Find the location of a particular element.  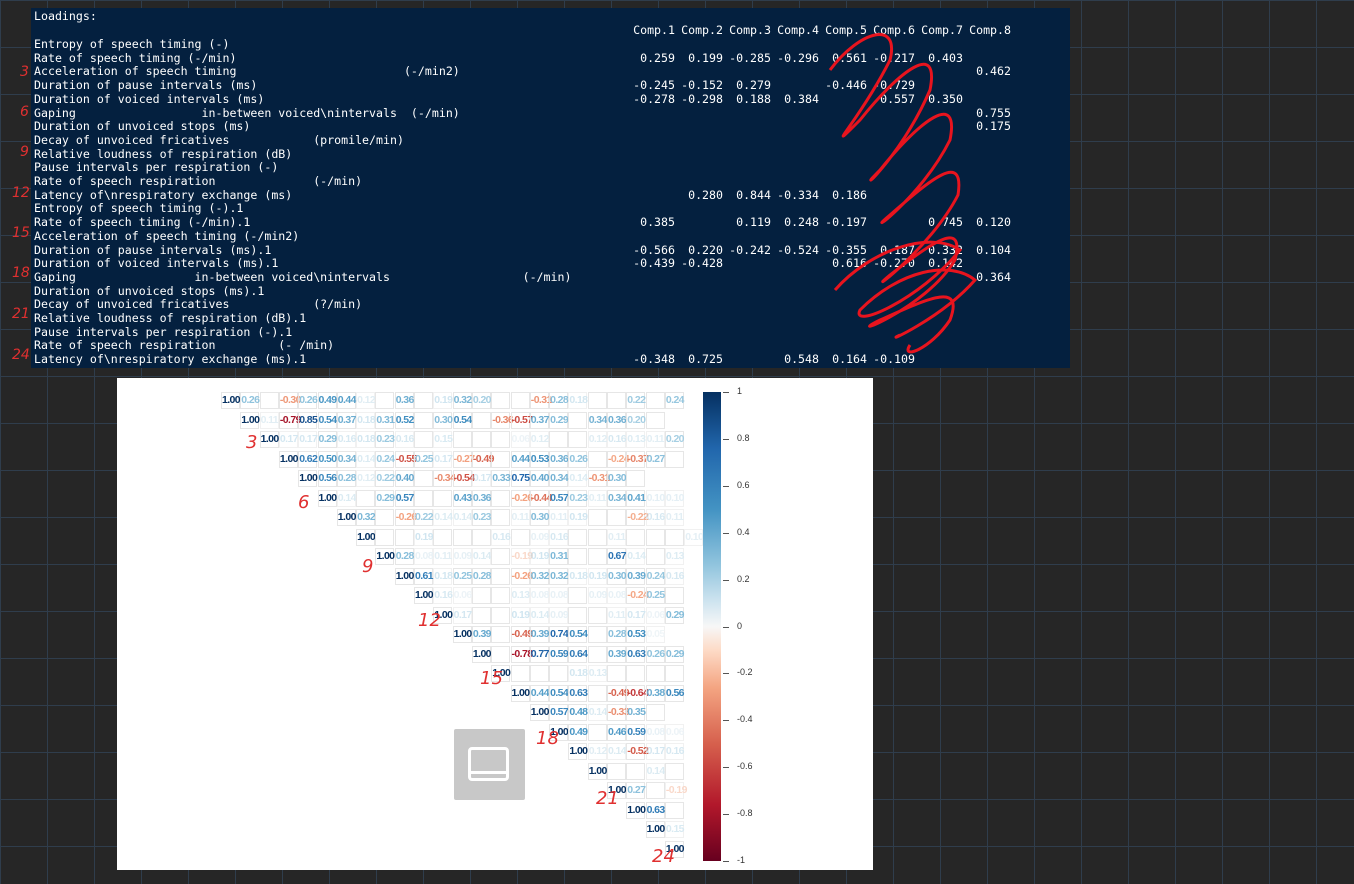

correlation-cell: -0.55 is located at coordinates (405, 459).